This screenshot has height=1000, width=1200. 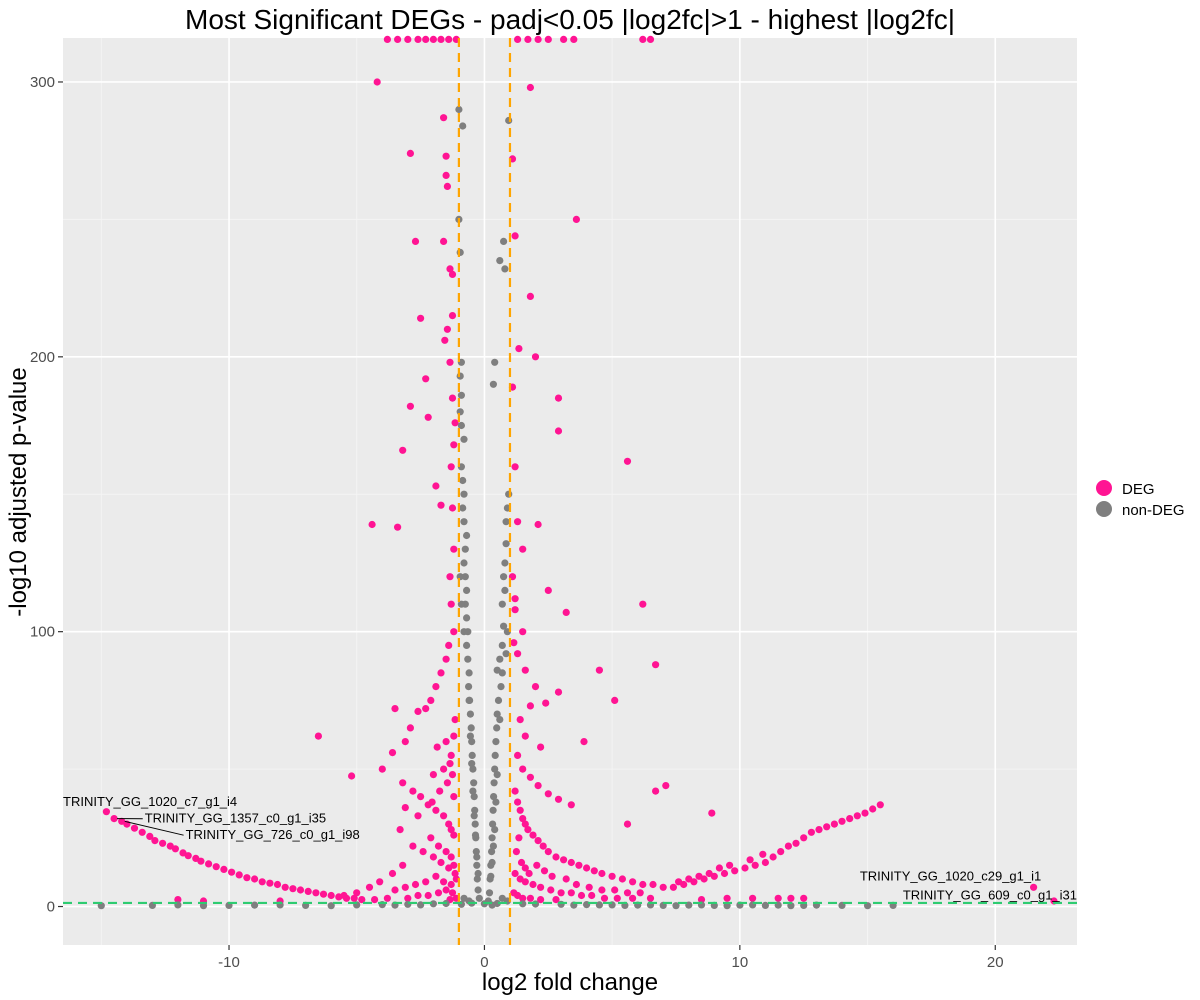 What do you see at coordinates (1138, 489) in the screenshot?
I see `legend-label-deg: DEG` at bounding box center [1138, 489].